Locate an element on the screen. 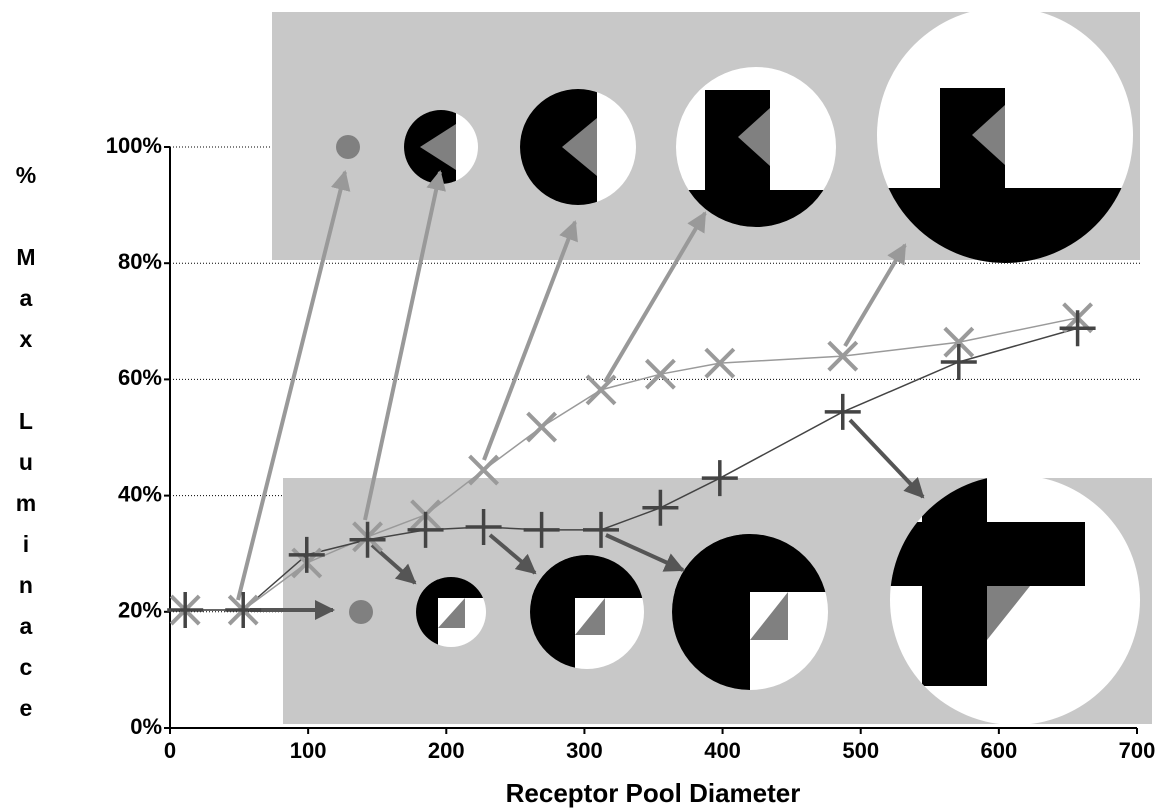  y-tick-label: 20% is located at coordinates (140, 610).